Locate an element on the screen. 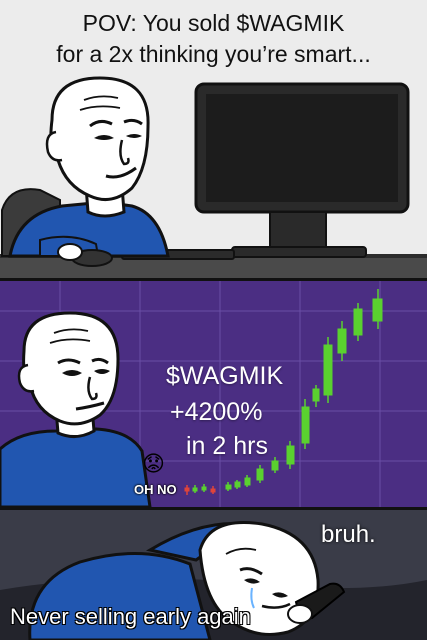  bottom-caption: Never selling early again is located at coordinates (130, 616).